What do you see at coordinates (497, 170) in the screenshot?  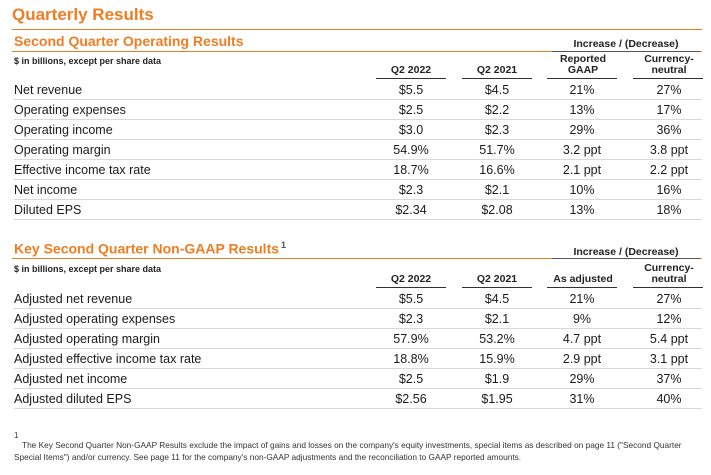 I see `cell-q2-2021: 16.6%` at bounding box center [497, 170].